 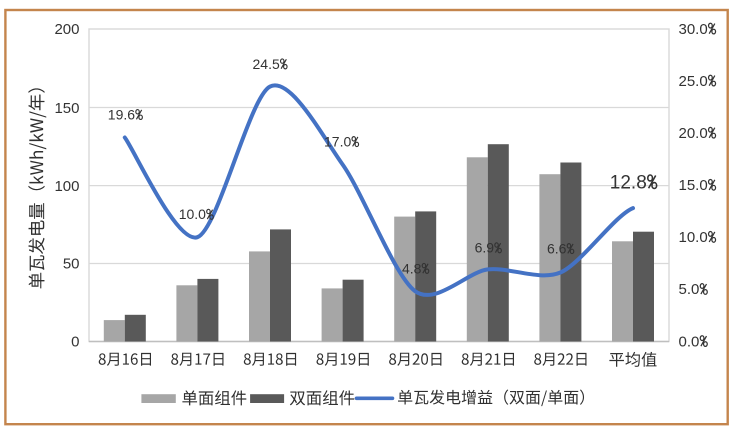 What do you see at coordinates (628, 183) in the screenshot?
I see `svg-text: 12.8` at bounding box center [628, 183].